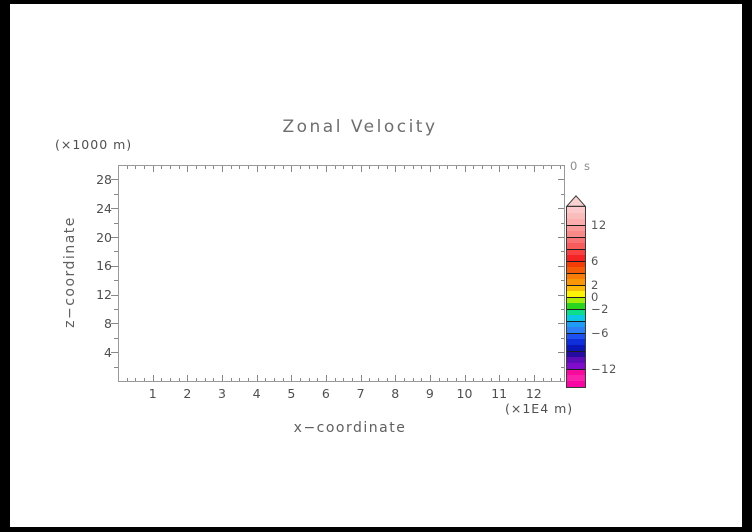 This screenshot has height=532, width=752. What do you see at coordinates (350, 428) in the screenshot?
I see `x-axis-title: x−coordinate` at bounding box center [350, 428].